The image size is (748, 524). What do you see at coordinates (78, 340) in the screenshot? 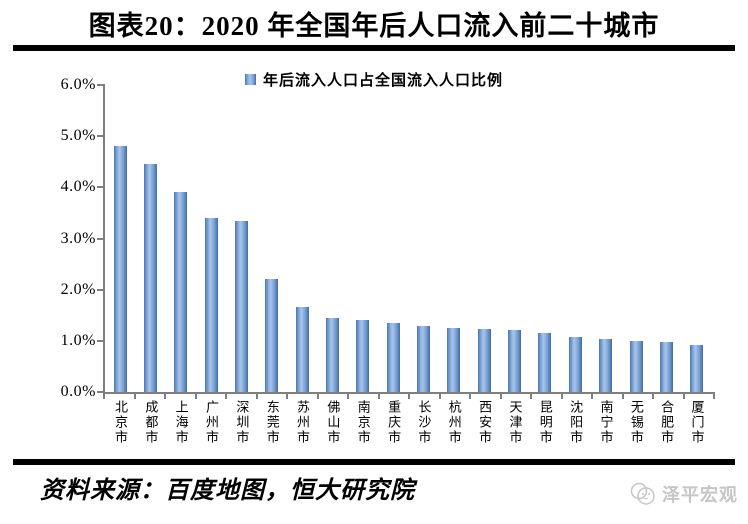
I see `y-tick-label: 1.0%` at bounding box center [78, 340].